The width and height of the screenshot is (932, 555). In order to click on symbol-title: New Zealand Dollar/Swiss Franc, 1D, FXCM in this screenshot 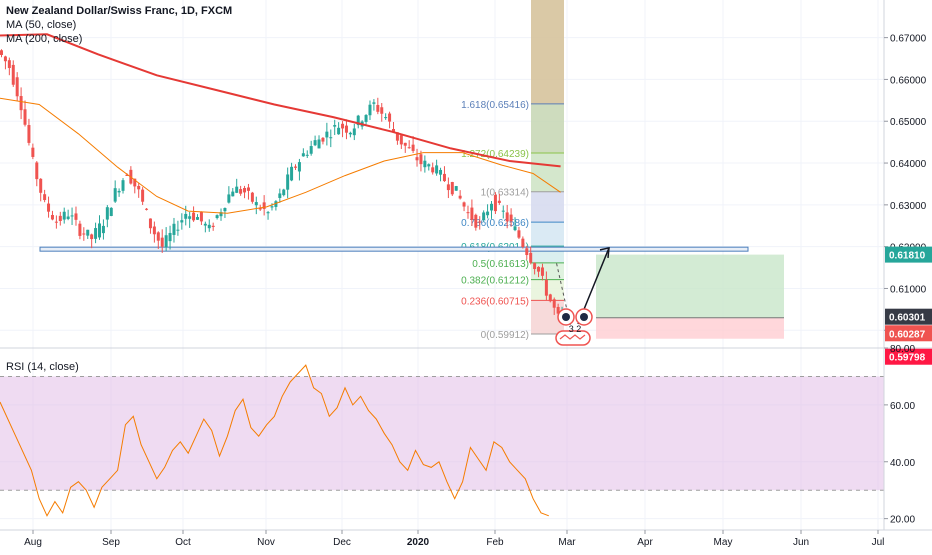, I will do `click(119, 11)`.